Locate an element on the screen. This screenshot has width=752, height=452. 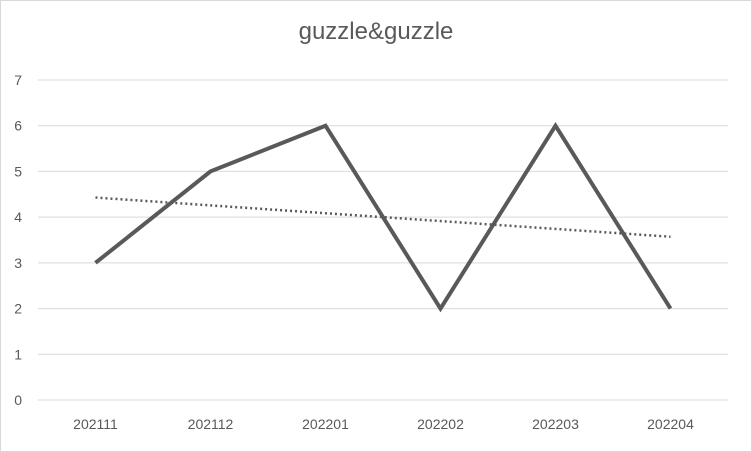
y-tick-label: 0 is located at coordinates (18, 400).